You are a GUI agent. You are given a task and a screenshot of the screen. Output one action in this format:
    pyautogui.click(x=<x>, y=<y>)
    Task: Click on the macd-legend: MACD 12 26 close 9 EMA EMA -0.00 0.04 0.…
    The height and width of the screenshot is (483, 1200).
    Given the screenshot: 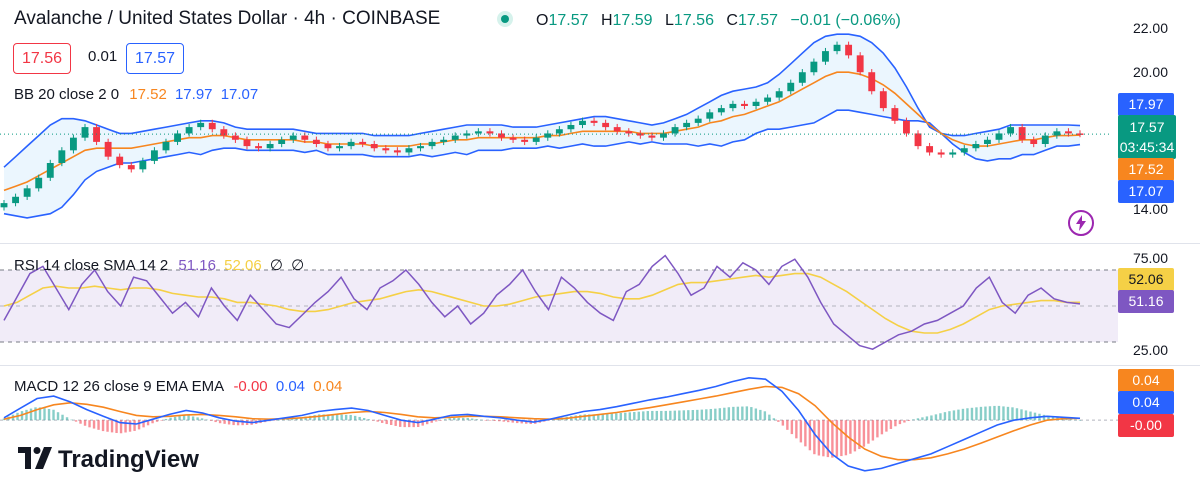 What is the action you would take?
    pyautogui.click(x=178, y=386)
    